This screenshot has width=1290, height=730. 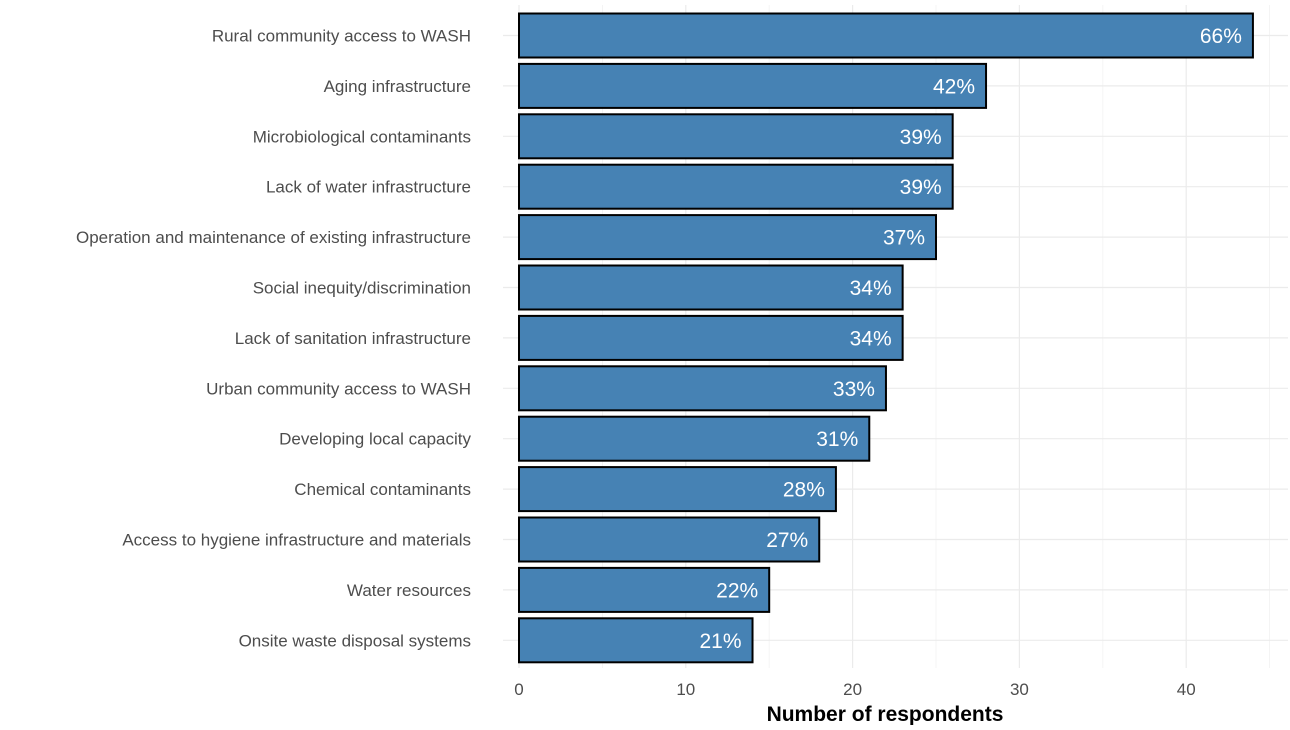 What do you see at coordinates (362, 136) in the screenshot?
I see `category-label: Microbiological contaminants` at bounding box center [362, 136].